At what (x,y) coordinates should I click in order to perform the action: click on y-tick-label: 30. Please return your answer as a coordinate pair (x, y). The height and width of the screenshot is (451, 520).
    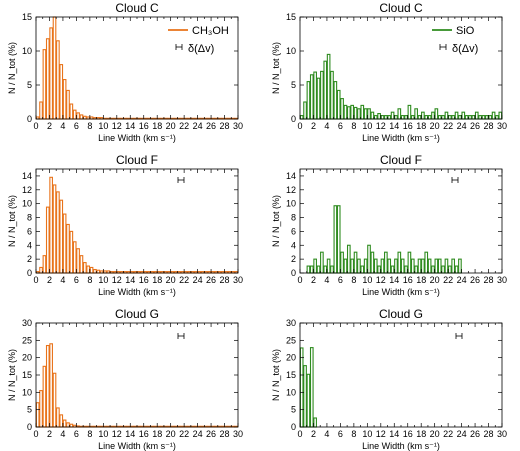
    Looking at the image, I should click on (27, 323).